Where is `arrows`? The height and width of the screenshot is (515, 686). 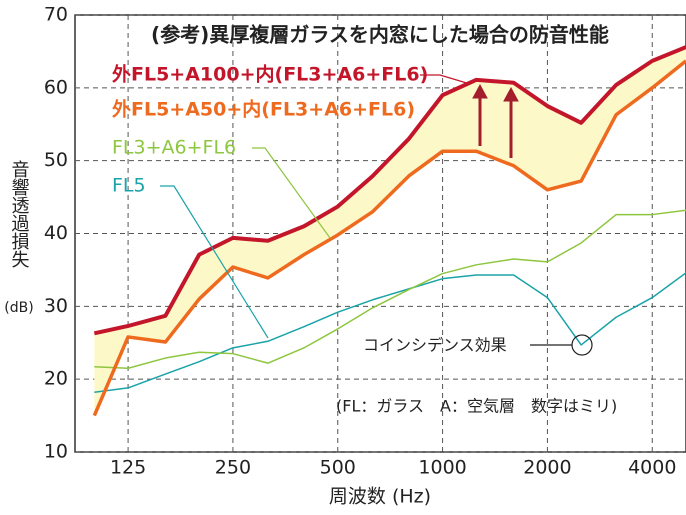
arrows is located at coordinates (495, 120).